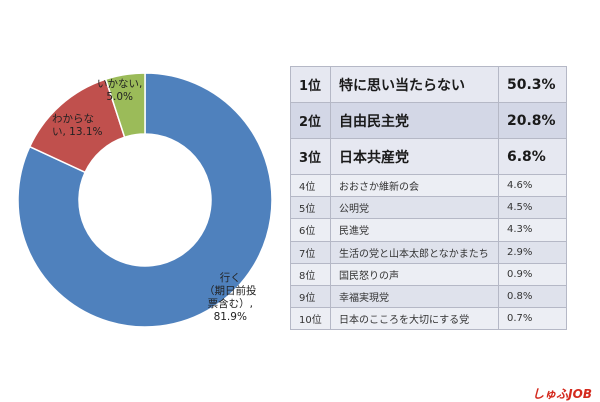  Describe the element at coordinates (562, 394) in the screenshot. I see `brand-logo: しゅふJOB` at that location.